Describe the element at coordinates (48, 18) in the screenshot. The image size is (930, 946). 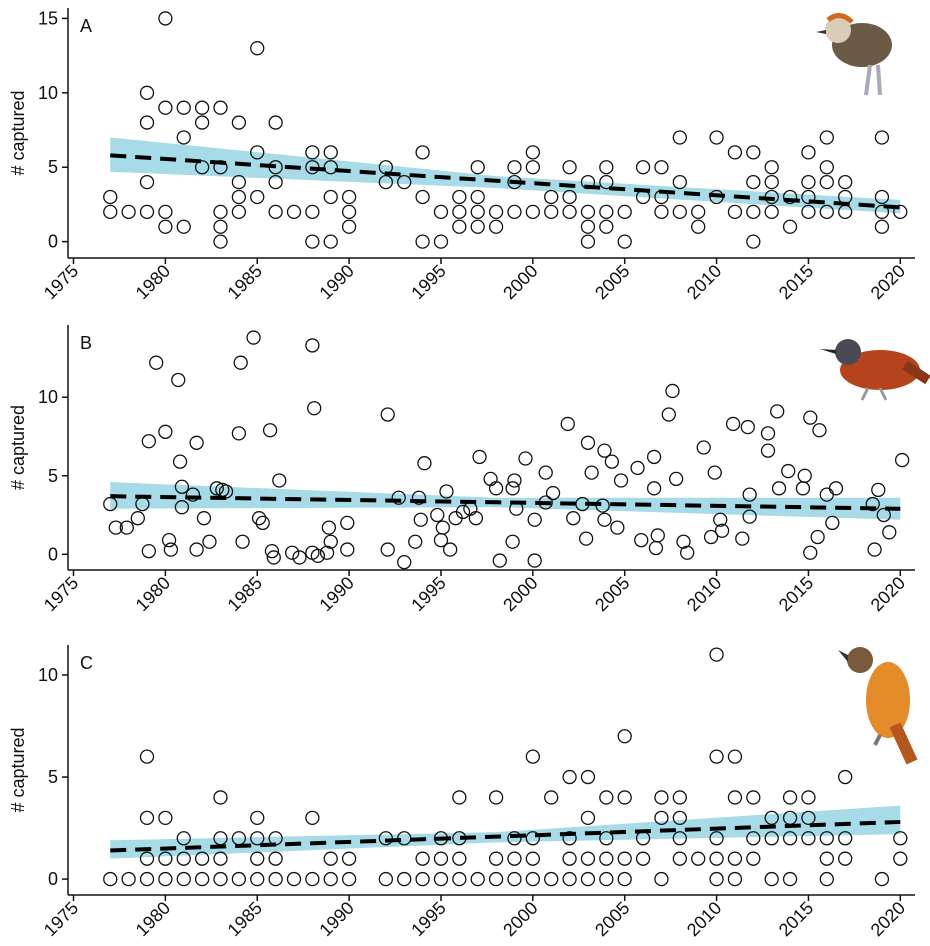
I see `y-tick-label: 15` at that location.